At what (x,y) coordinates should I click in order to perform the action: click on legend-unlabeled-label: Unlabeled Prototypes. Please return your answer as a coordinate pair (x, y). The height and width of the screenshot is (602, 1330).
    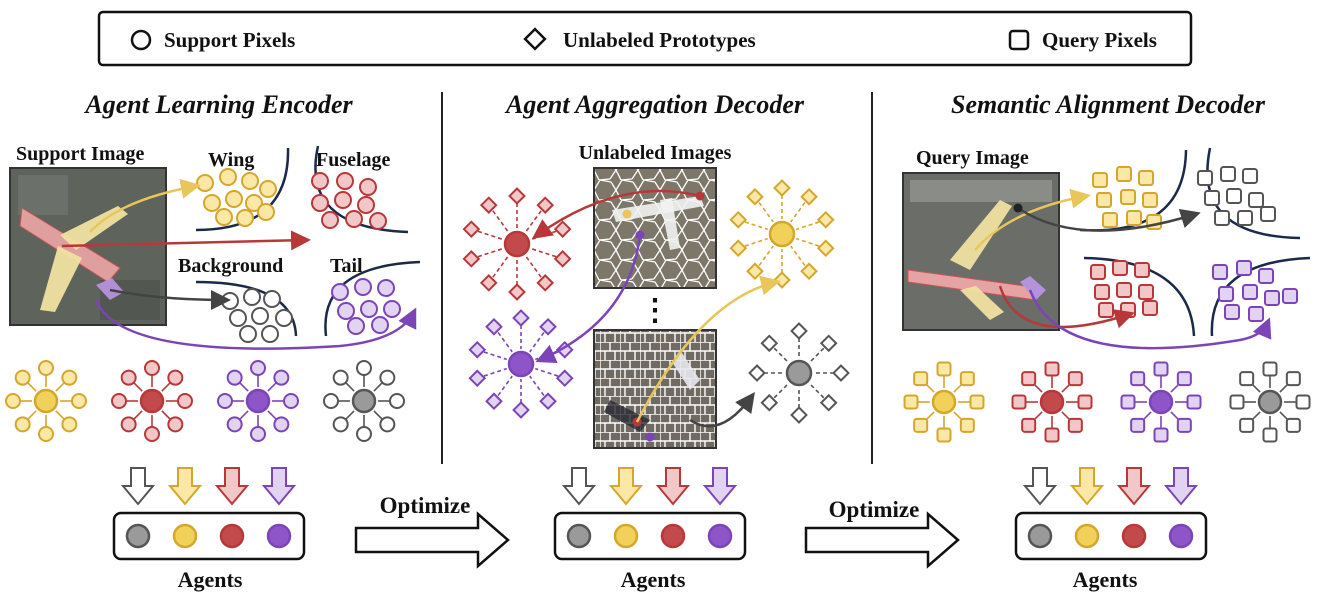
    Looking at the image, I should click on (659, 40).